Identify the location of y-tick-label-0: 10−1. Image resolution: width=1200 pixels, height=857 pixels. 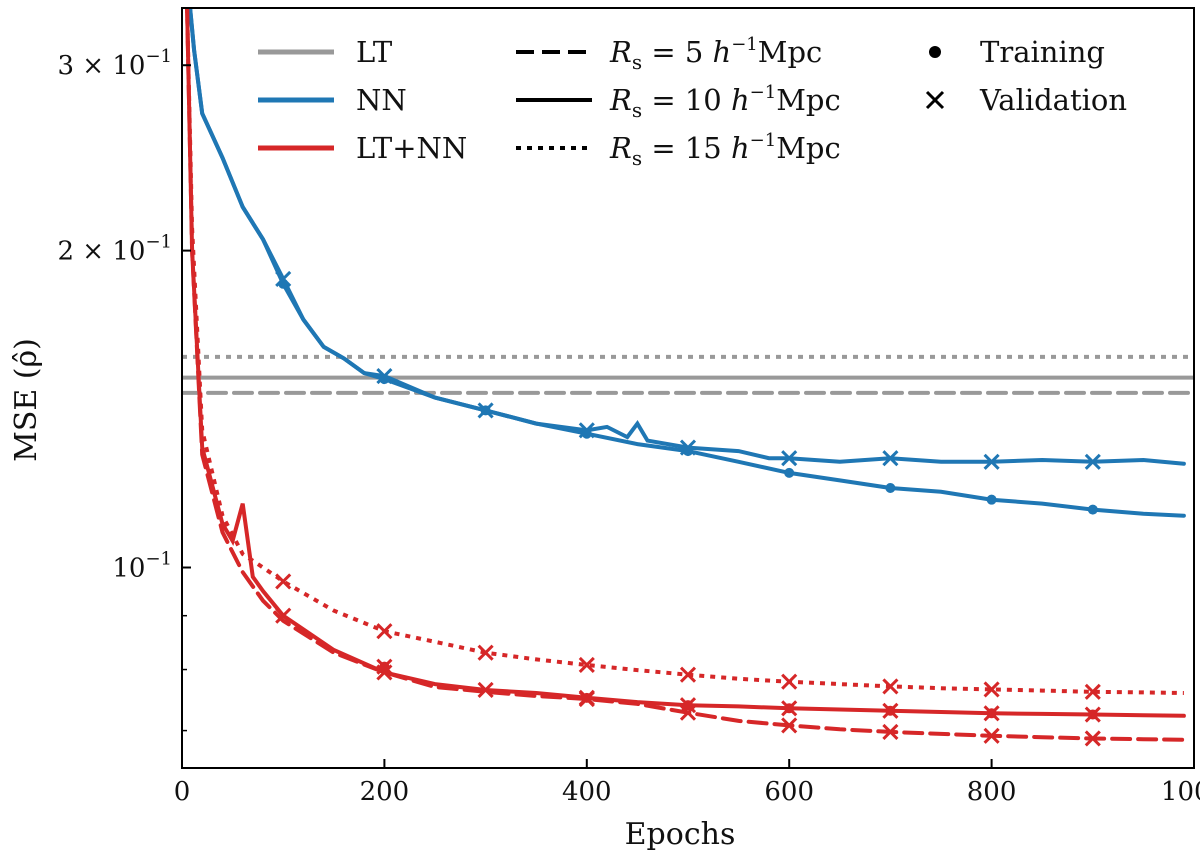
(142, 566).